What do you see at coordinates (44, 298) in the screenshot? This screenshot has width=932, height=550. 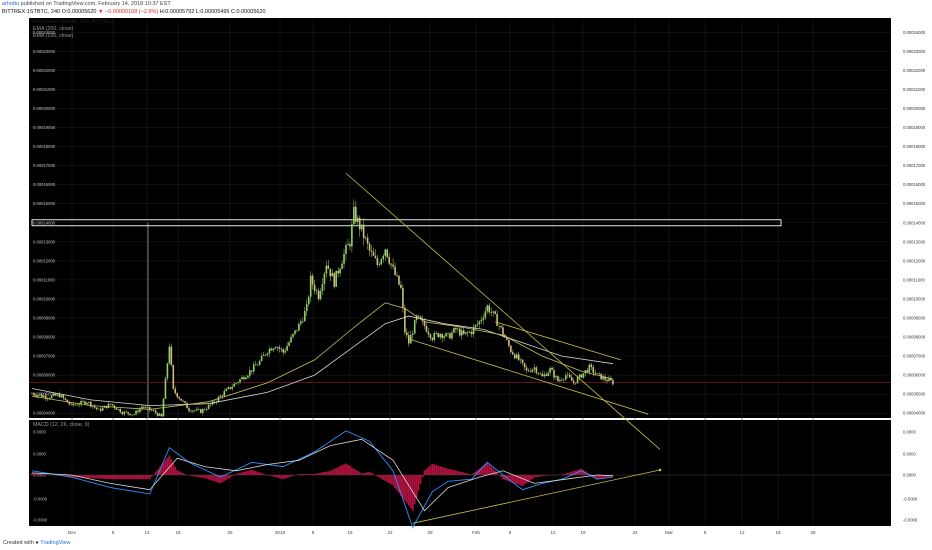 I see `price-tick-label: 0.00010000` at bounding box center [44, 298].